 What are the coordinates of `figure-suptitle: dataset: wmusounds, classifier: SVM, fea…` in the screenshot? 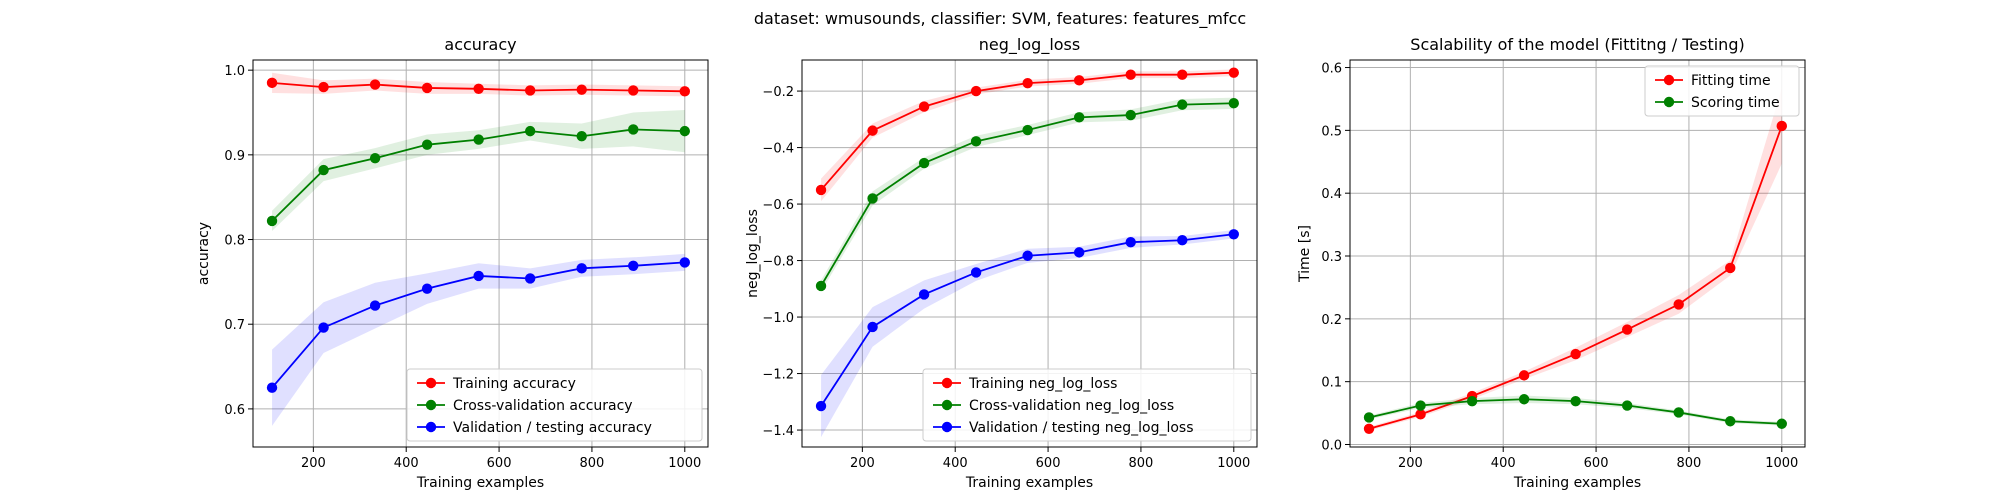 It's located at (1000, 19).